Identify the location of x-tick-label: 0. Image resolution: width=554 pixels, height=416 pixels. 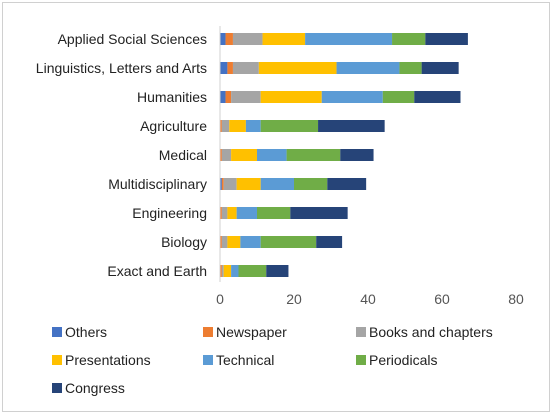
(220, 299).